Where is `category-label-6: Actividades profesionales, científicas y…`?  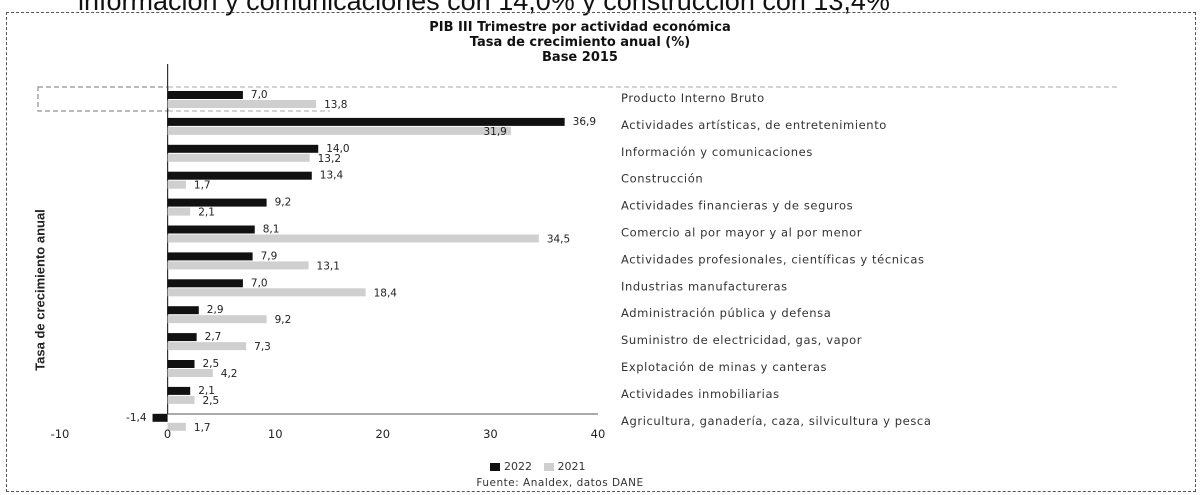
category-label-6: Actividades profesionales, científicas y… is located at coordinates (773, 259).